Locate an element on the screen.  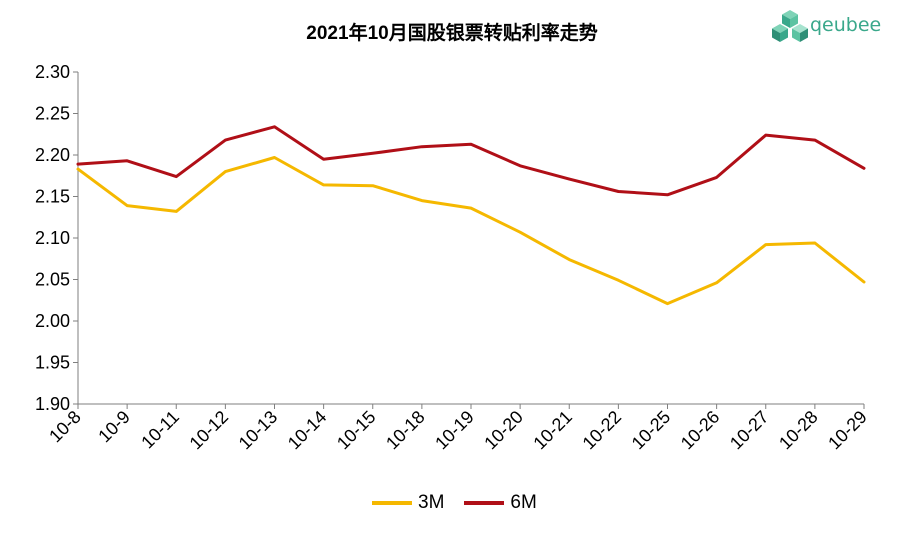
series-line-6m is located at coordinates (471, 161).